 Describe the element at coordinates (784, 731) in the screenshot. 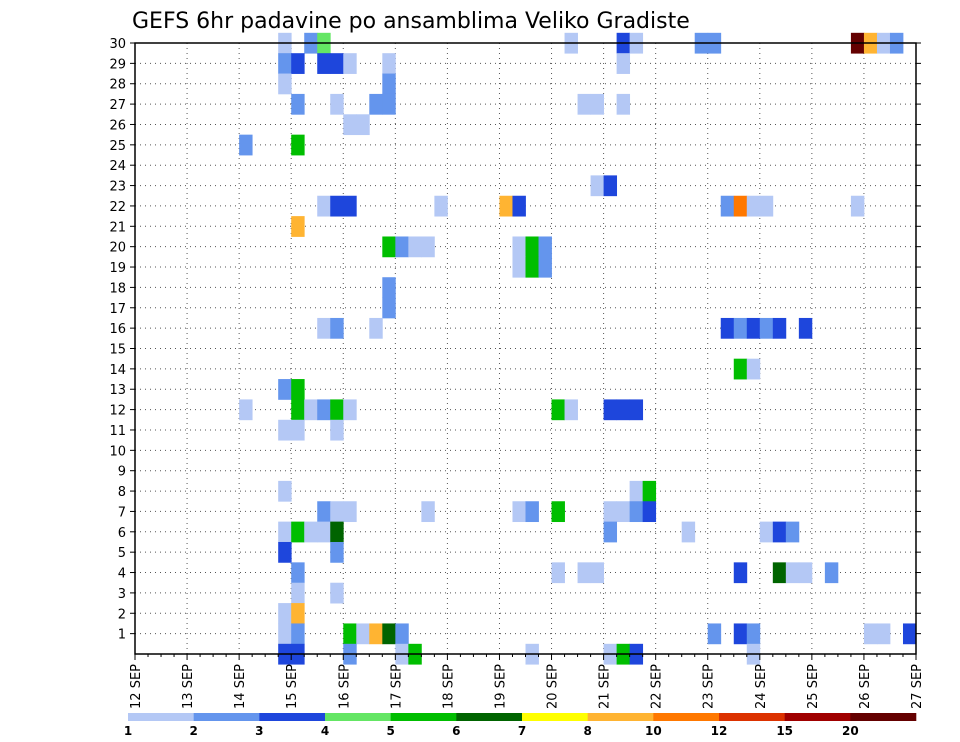

I see `legend-label: 15` at that location.